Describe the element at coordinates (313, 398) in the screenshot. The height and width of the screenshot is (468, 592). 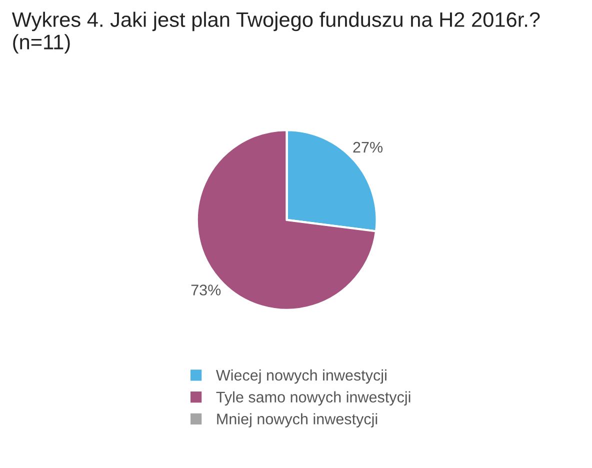
I see `legend-label: Tyle samo nowych inwestycji` at that location.